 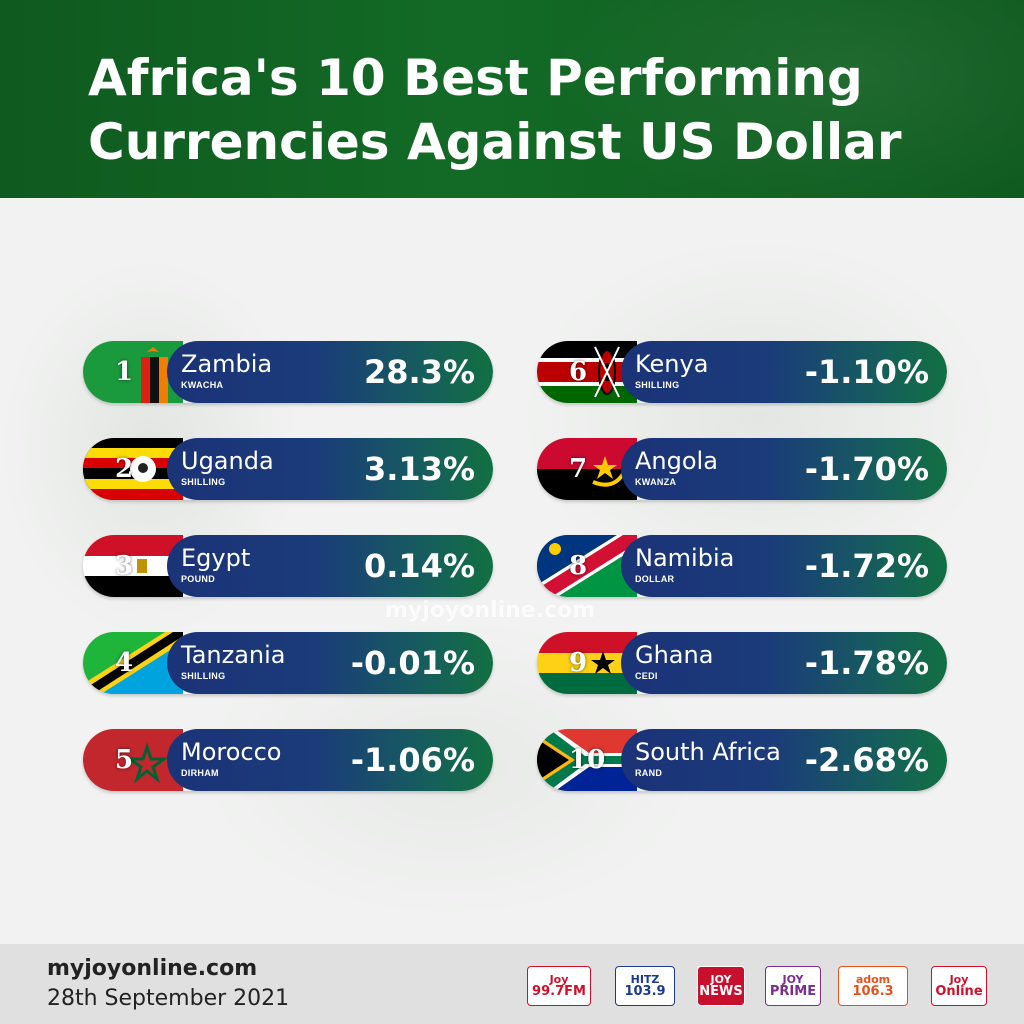 I want to click on joy-online-logo: Joy Online, so click(x=959, y=986).